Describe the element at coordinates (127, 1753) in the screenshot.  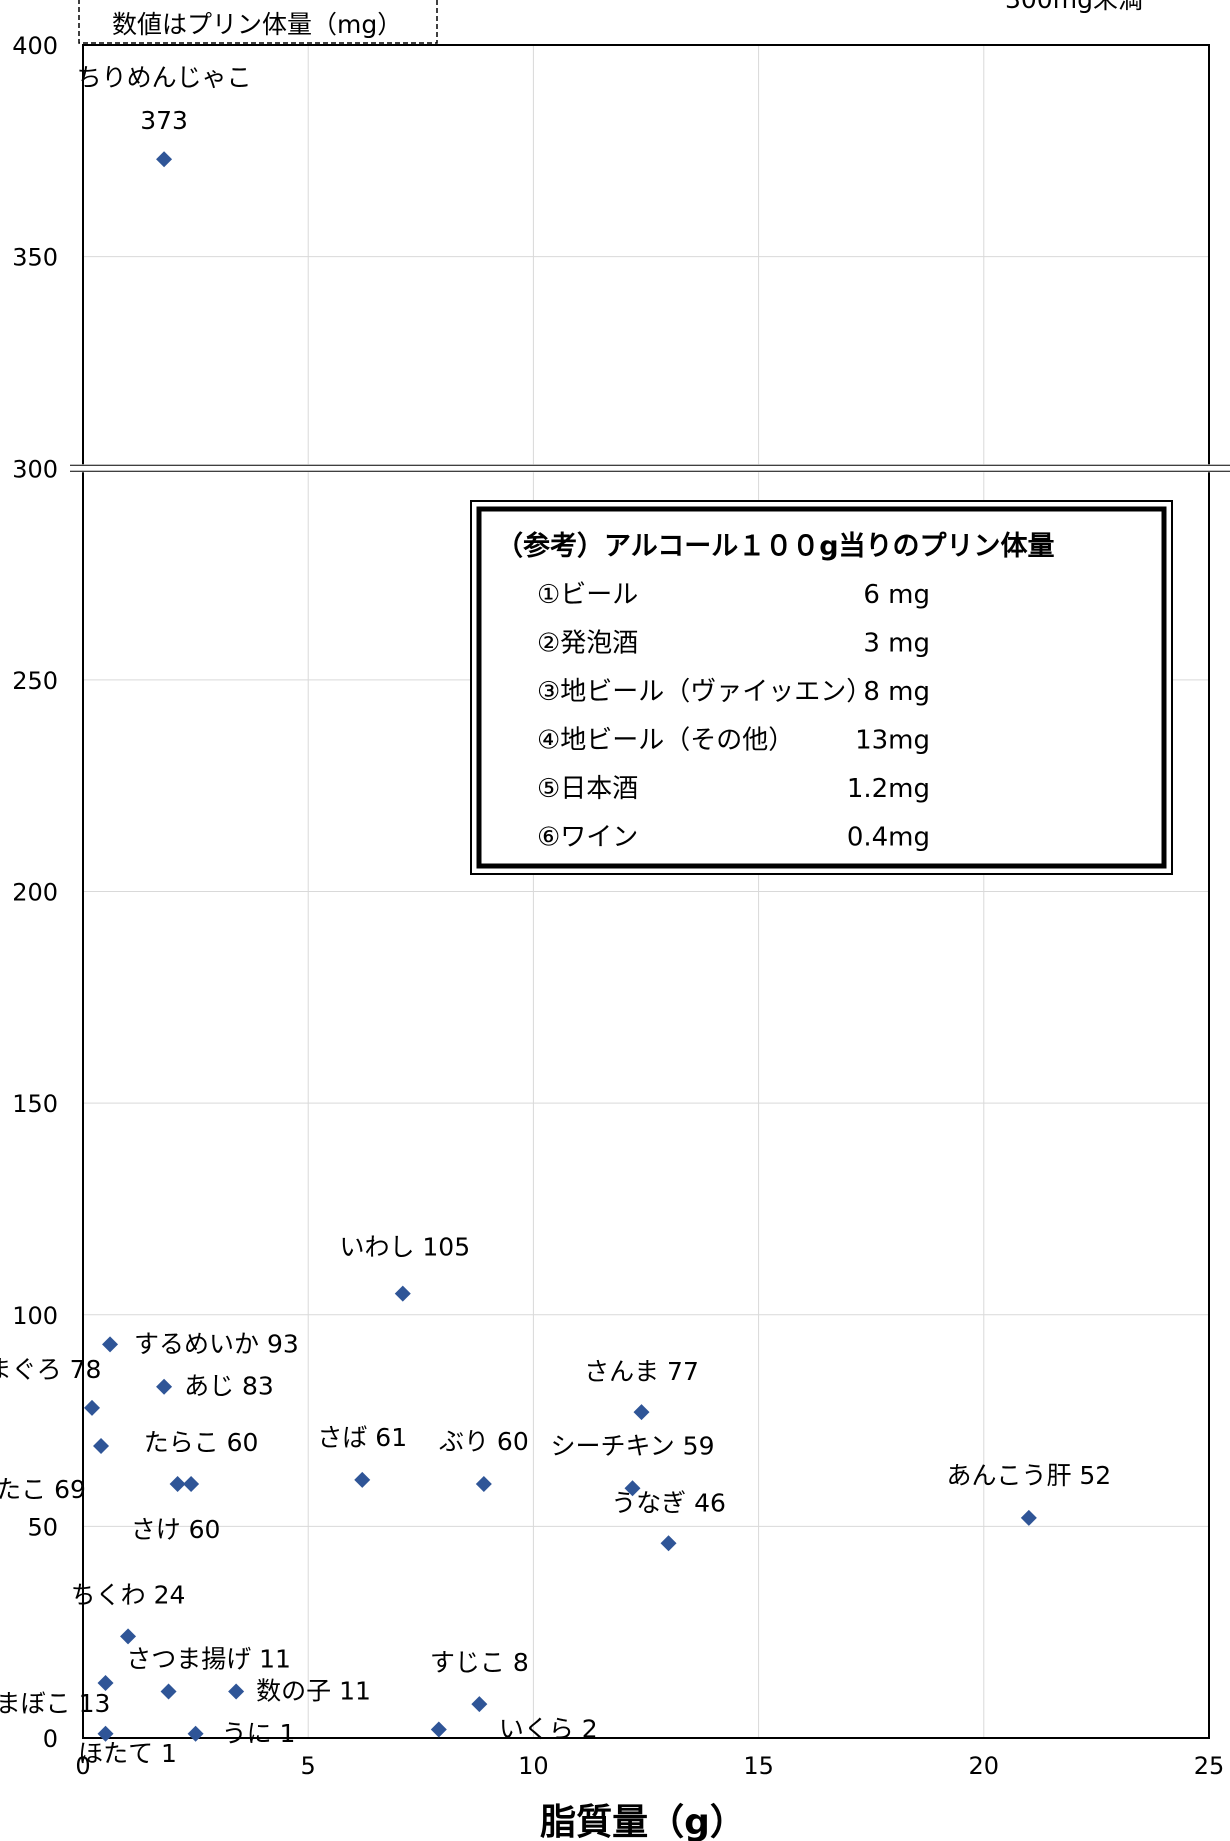
I see `point-label: ほたて 1` at that location.